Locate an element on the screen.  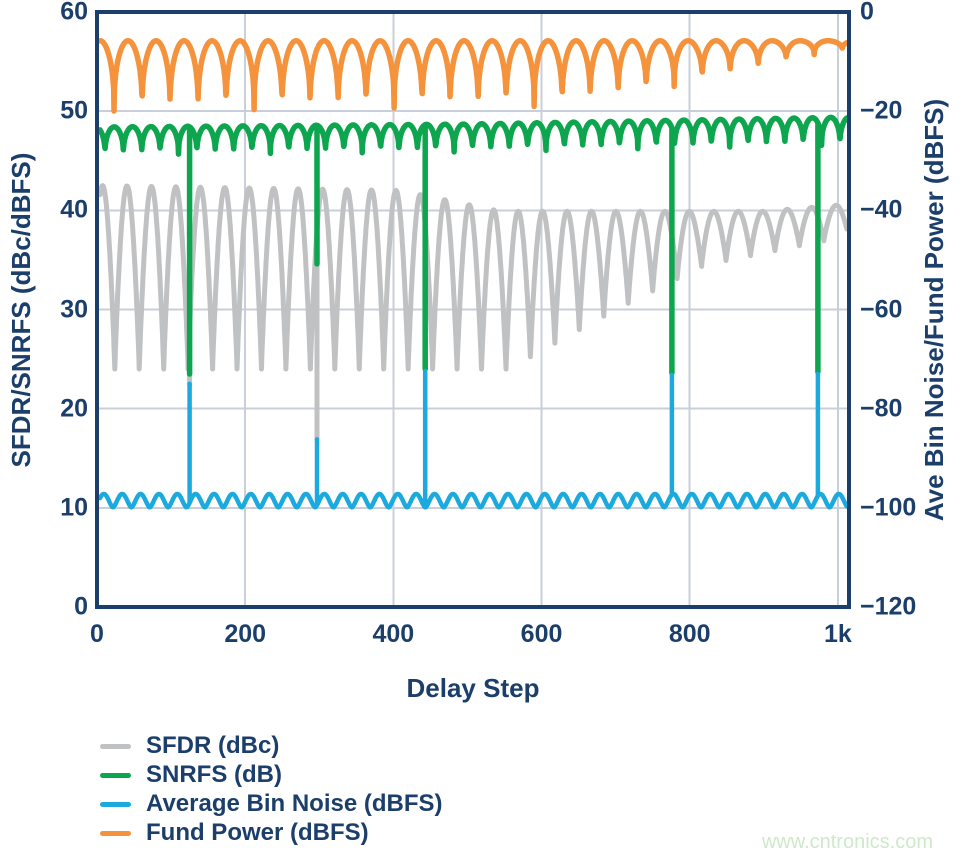
x-tick-600: 600 is located at coordinates (541, 634).